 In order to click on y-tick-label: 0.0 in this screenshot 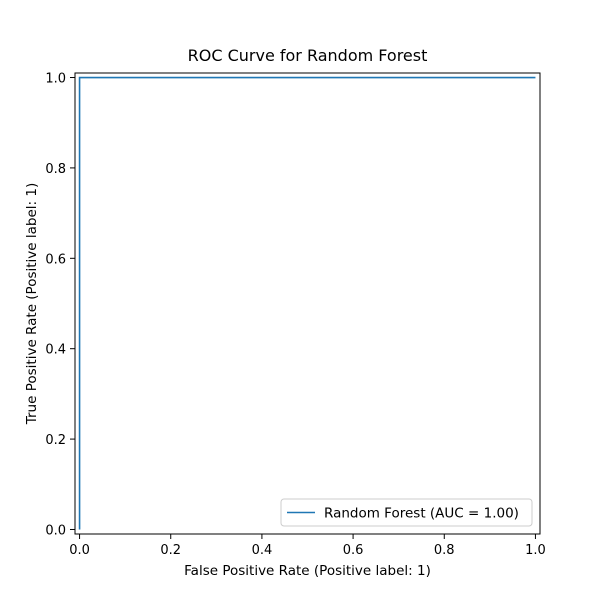, I will do `click(55, 530)`.